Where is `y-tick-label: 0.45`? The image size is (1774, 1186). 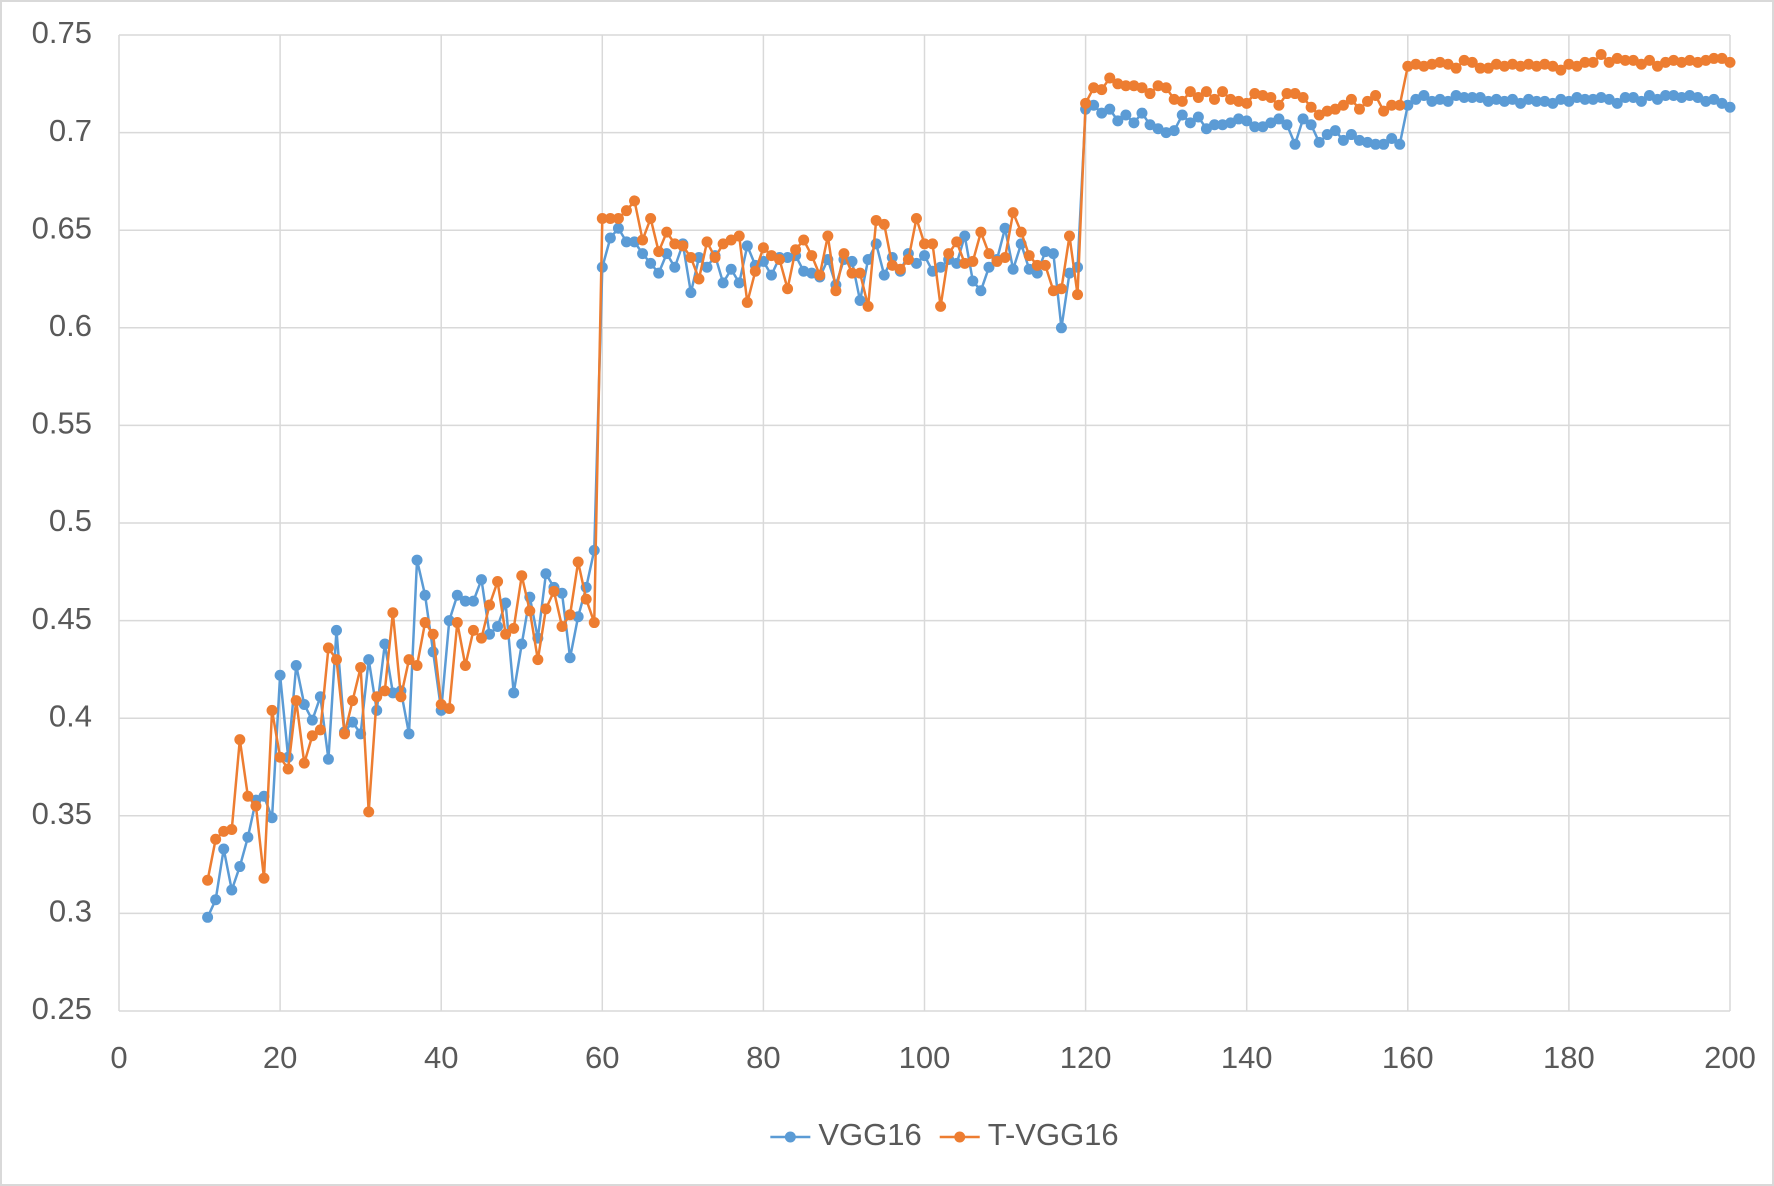 y-tick-label: 0.45 is located at coordinates (62, 618).